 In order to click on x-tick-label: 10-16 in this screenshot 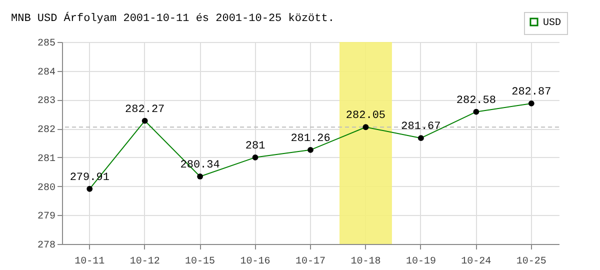, I will do `click(255, 262)`.